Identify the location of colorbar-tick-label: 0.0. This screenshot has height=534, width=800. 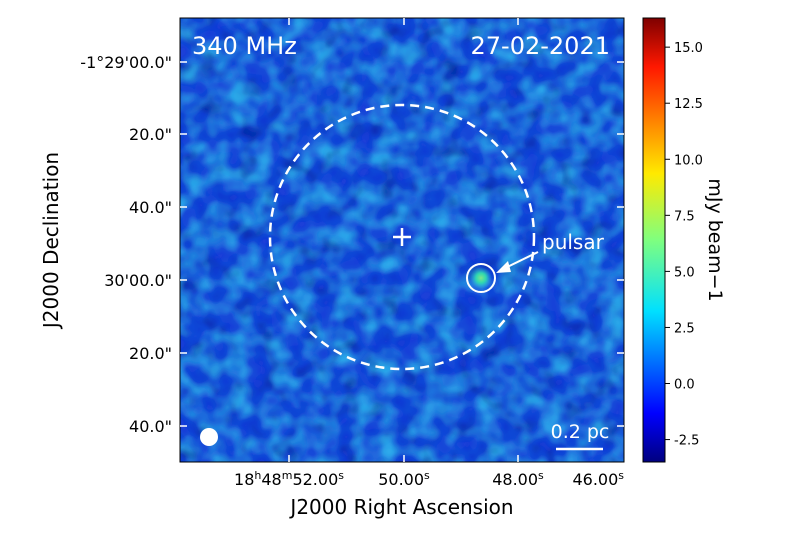
(684, 385).